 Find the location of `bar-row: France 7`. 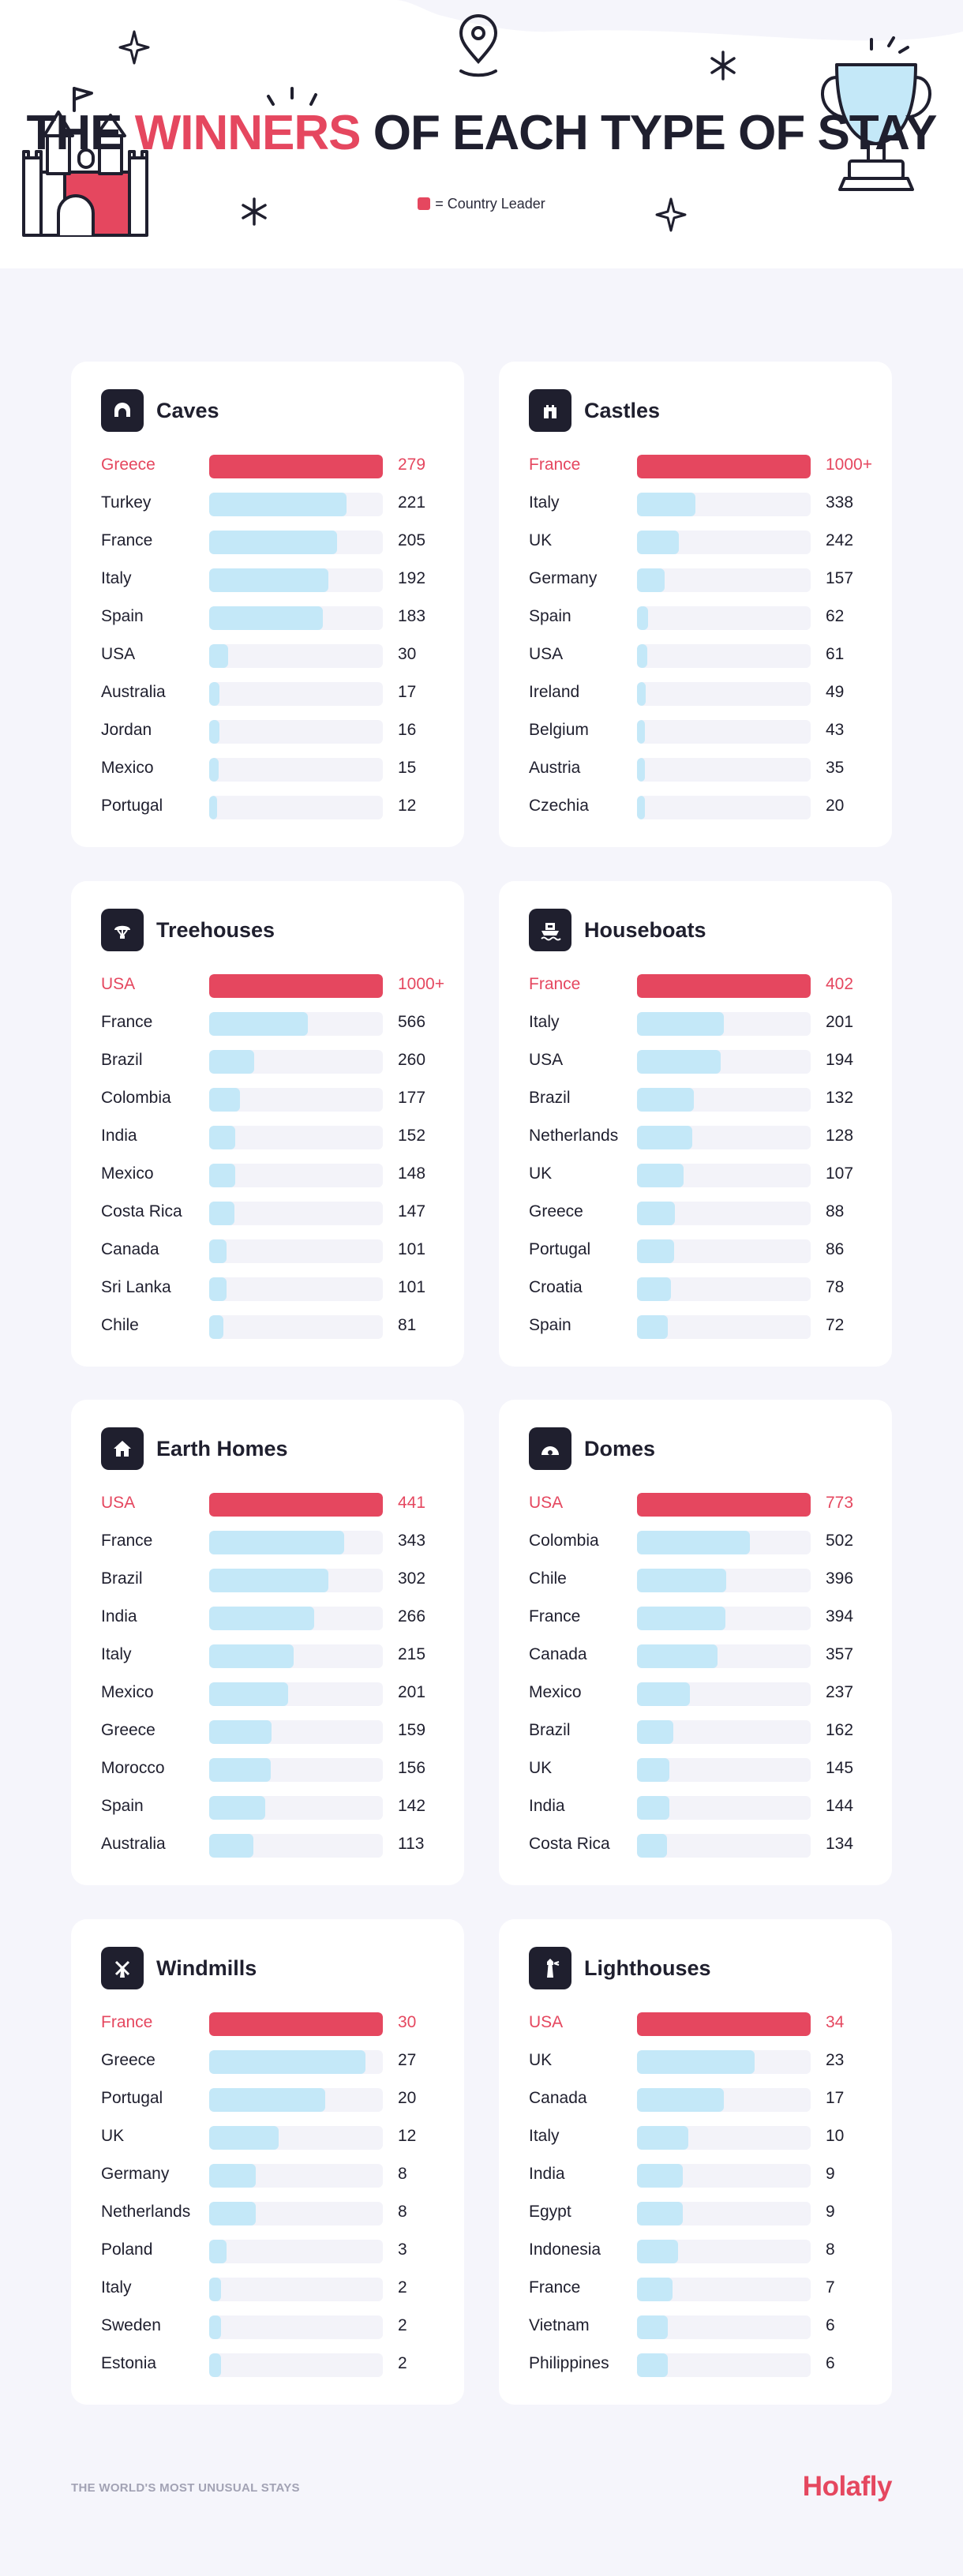

bar-row: France 7 is located at coordinates (702, 2289).